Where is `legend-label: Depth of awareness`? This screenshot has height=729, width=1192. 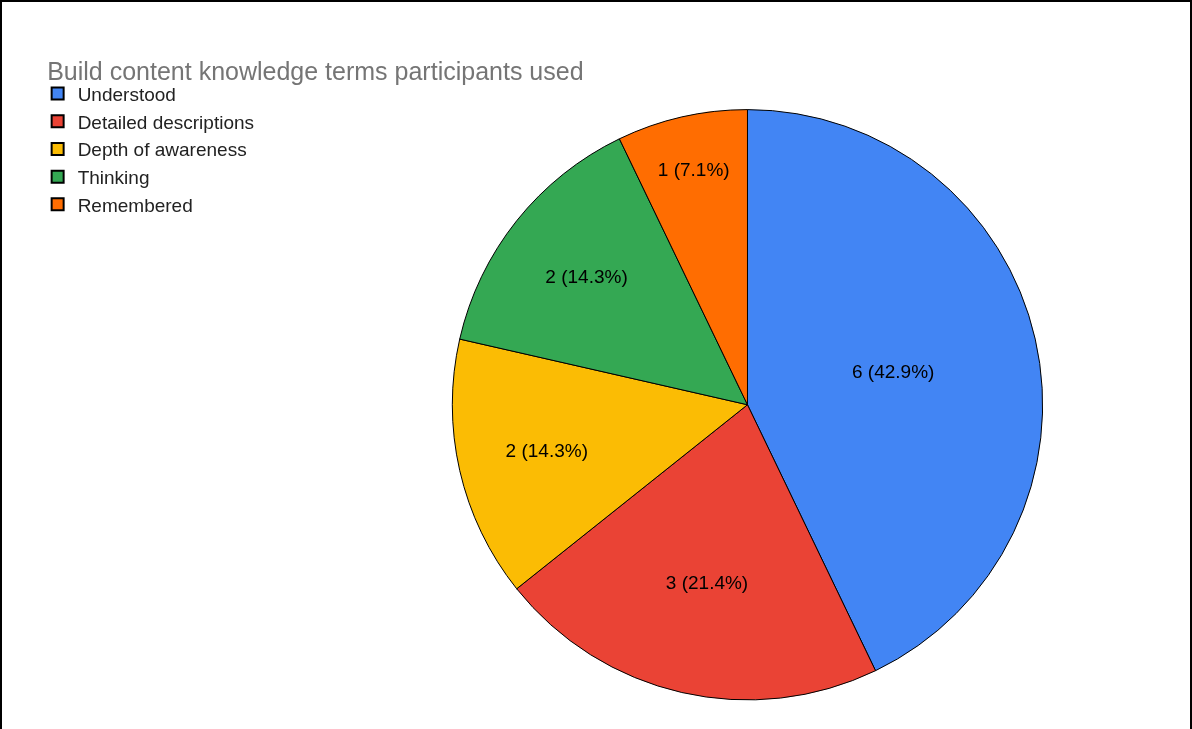
legend-label: Depth of awareness is located at coordinates (162, 150).